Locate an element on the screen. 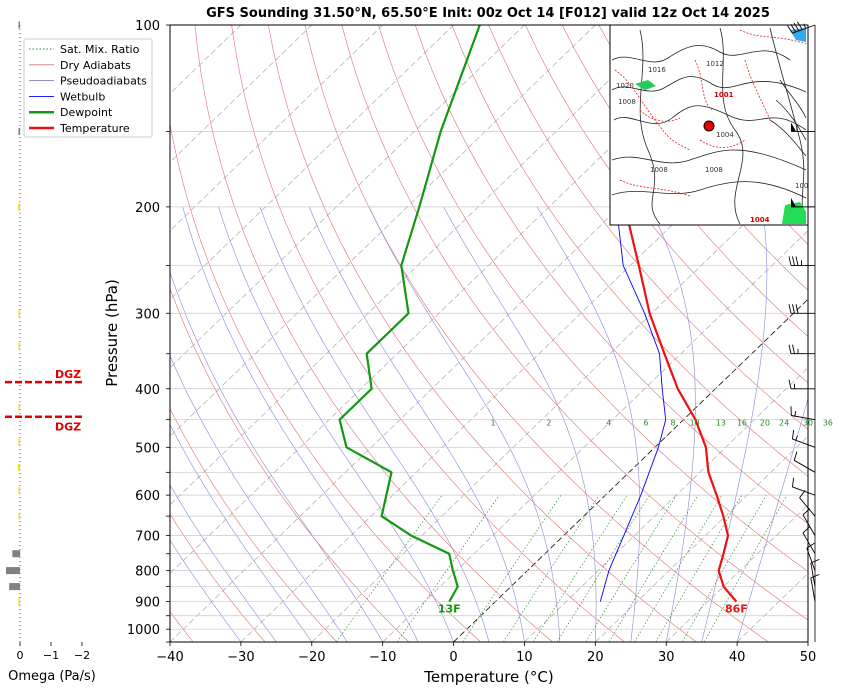 The image size is (847, 691). legend-entry: Sat. Mix. Ratio is located at coordinates (100, 49).